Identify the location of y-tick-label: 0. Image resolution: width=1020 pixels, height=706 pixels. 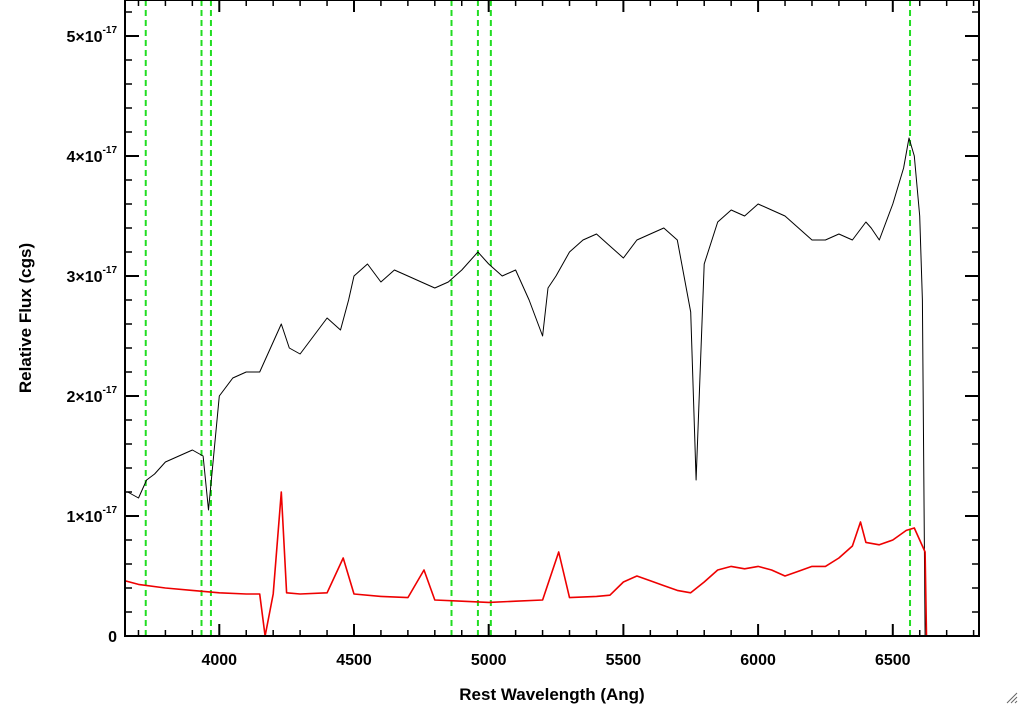
(112, 637).